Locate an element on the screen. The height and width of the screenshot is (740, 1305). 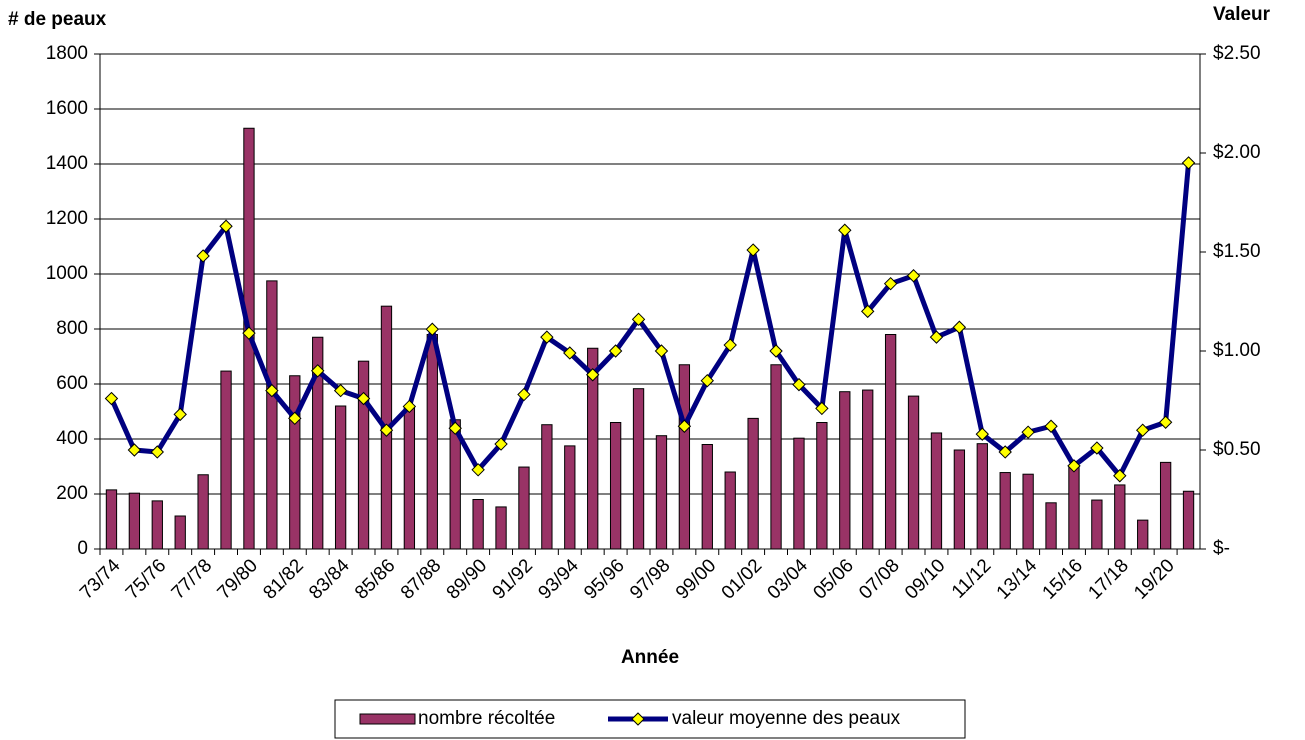
x-tick-label: 97/98 is located at coordinates (650, 579).